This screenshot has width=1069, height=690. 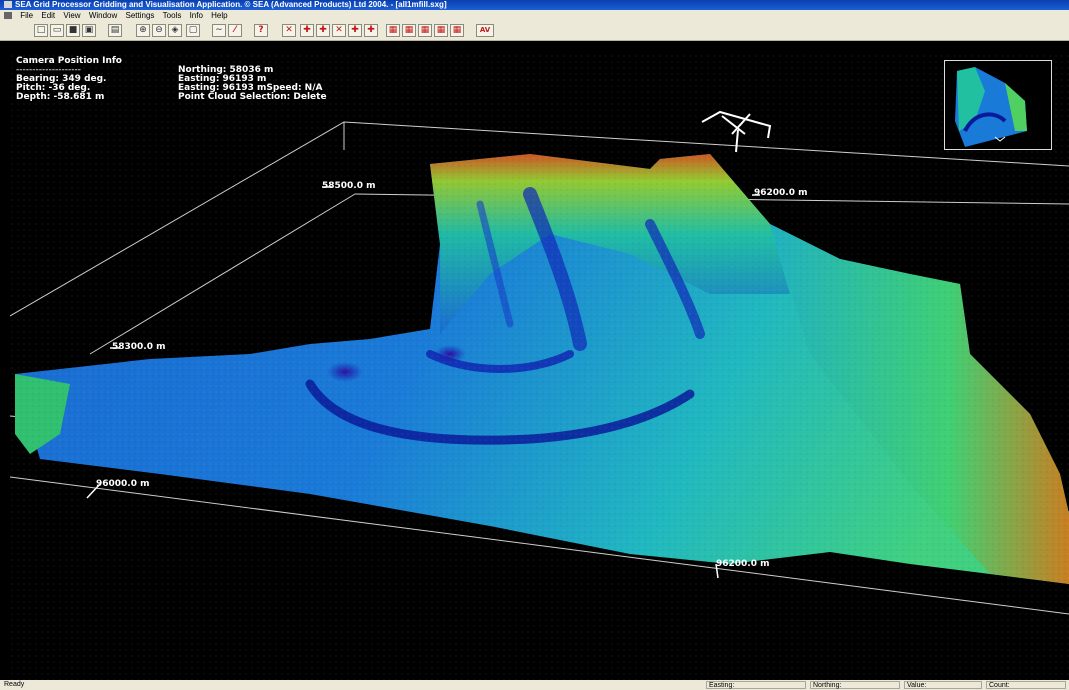 What do you see at coordinates (103, 15) in the screenshot?
I see `menu-window: Window` at bounding box center [103, 15].